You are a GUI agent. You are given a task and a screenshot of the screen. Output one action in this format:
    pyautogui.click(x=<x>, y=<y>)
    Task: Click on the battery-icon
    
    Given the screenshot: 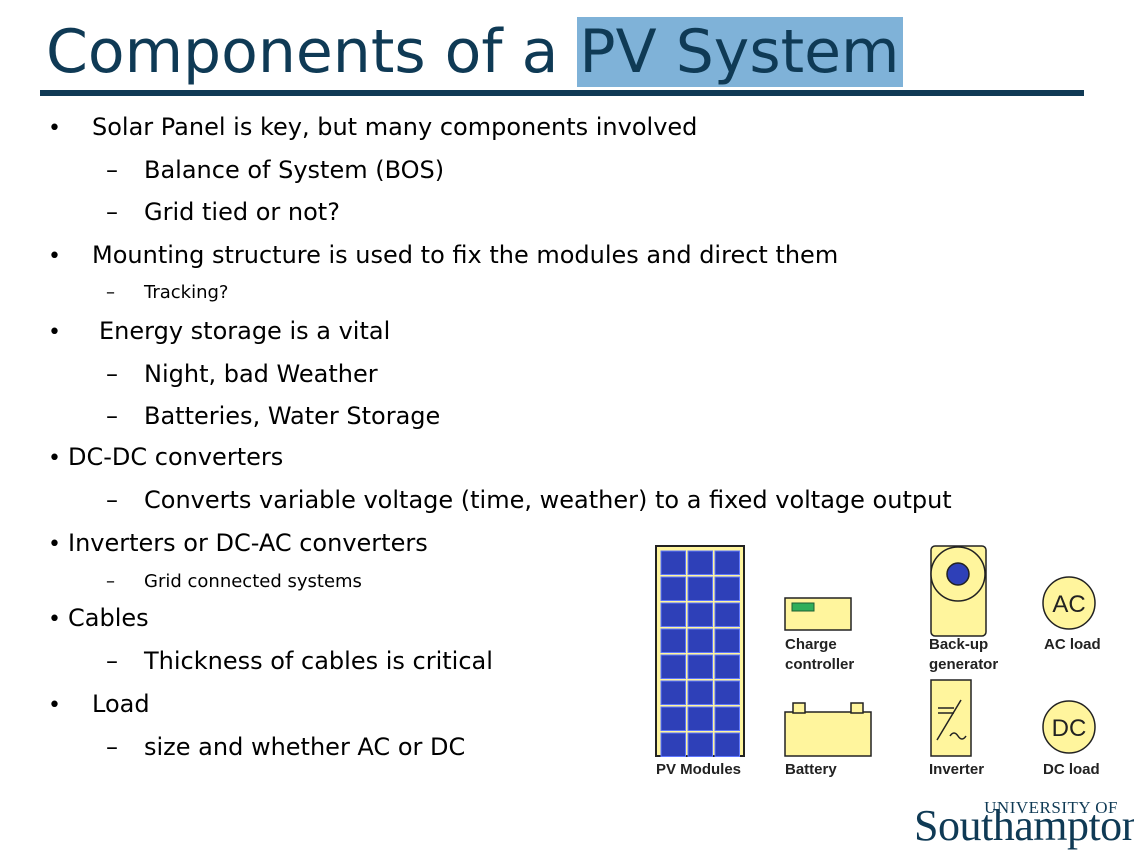 What is the action you would take?
    pyautogui.click(x=828, y=729)
    